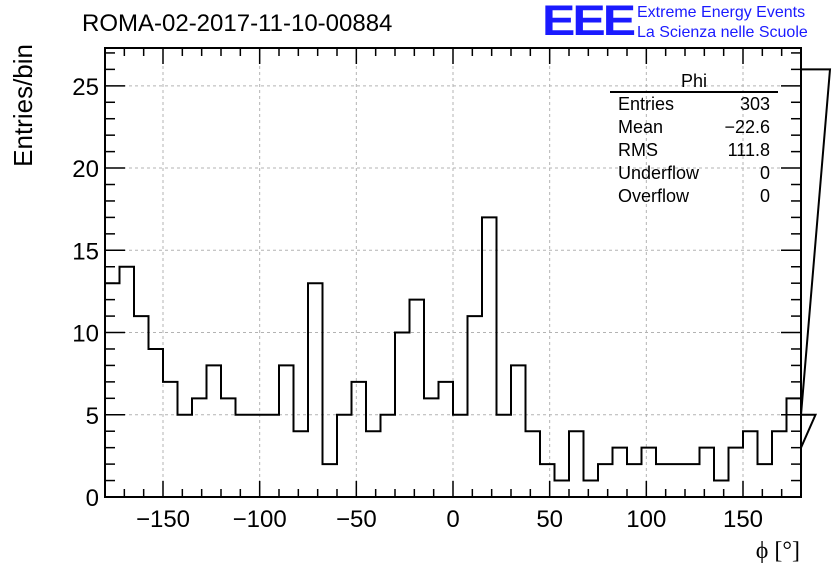 This screenshot has height=572, width=836. What do you see at coordinates (743, 519) in the screenshot?
I see `x-tick-label: 150` at bounding box center [743, 519].